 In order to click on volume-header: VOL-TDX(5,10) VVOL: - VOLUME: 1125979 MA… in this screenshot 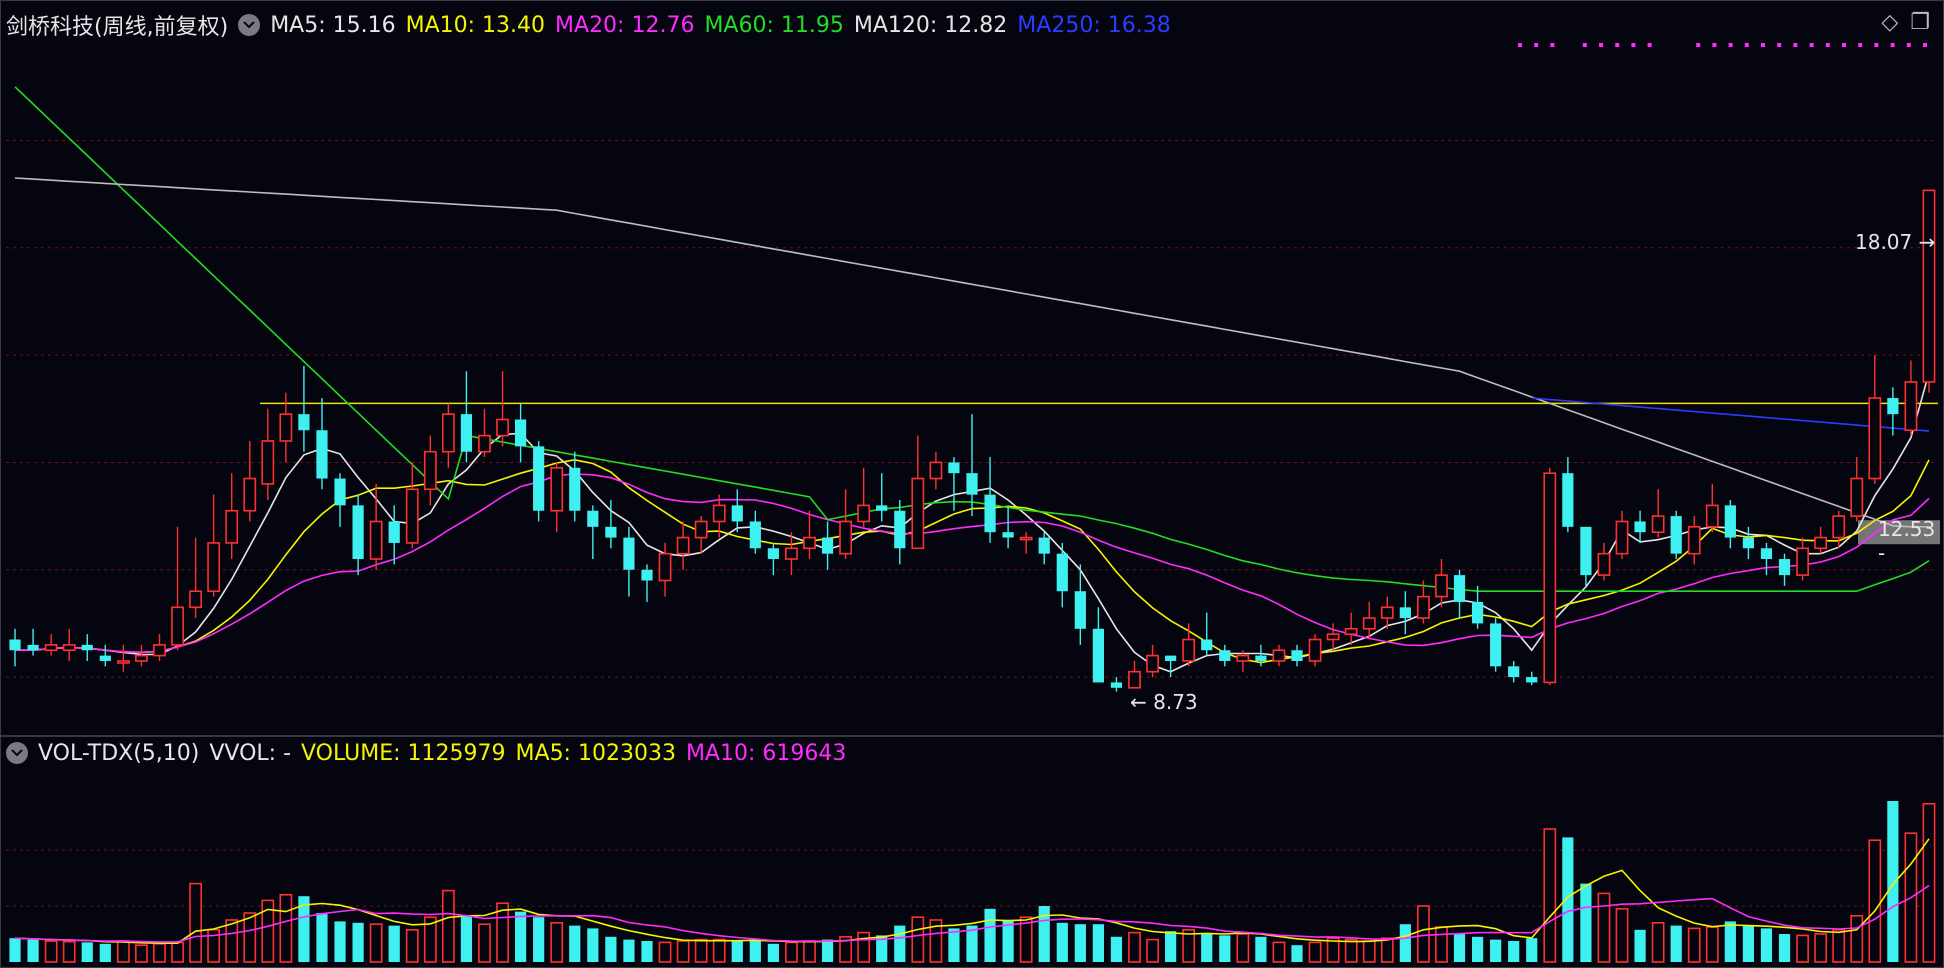, I will do `click(426, 753)`.